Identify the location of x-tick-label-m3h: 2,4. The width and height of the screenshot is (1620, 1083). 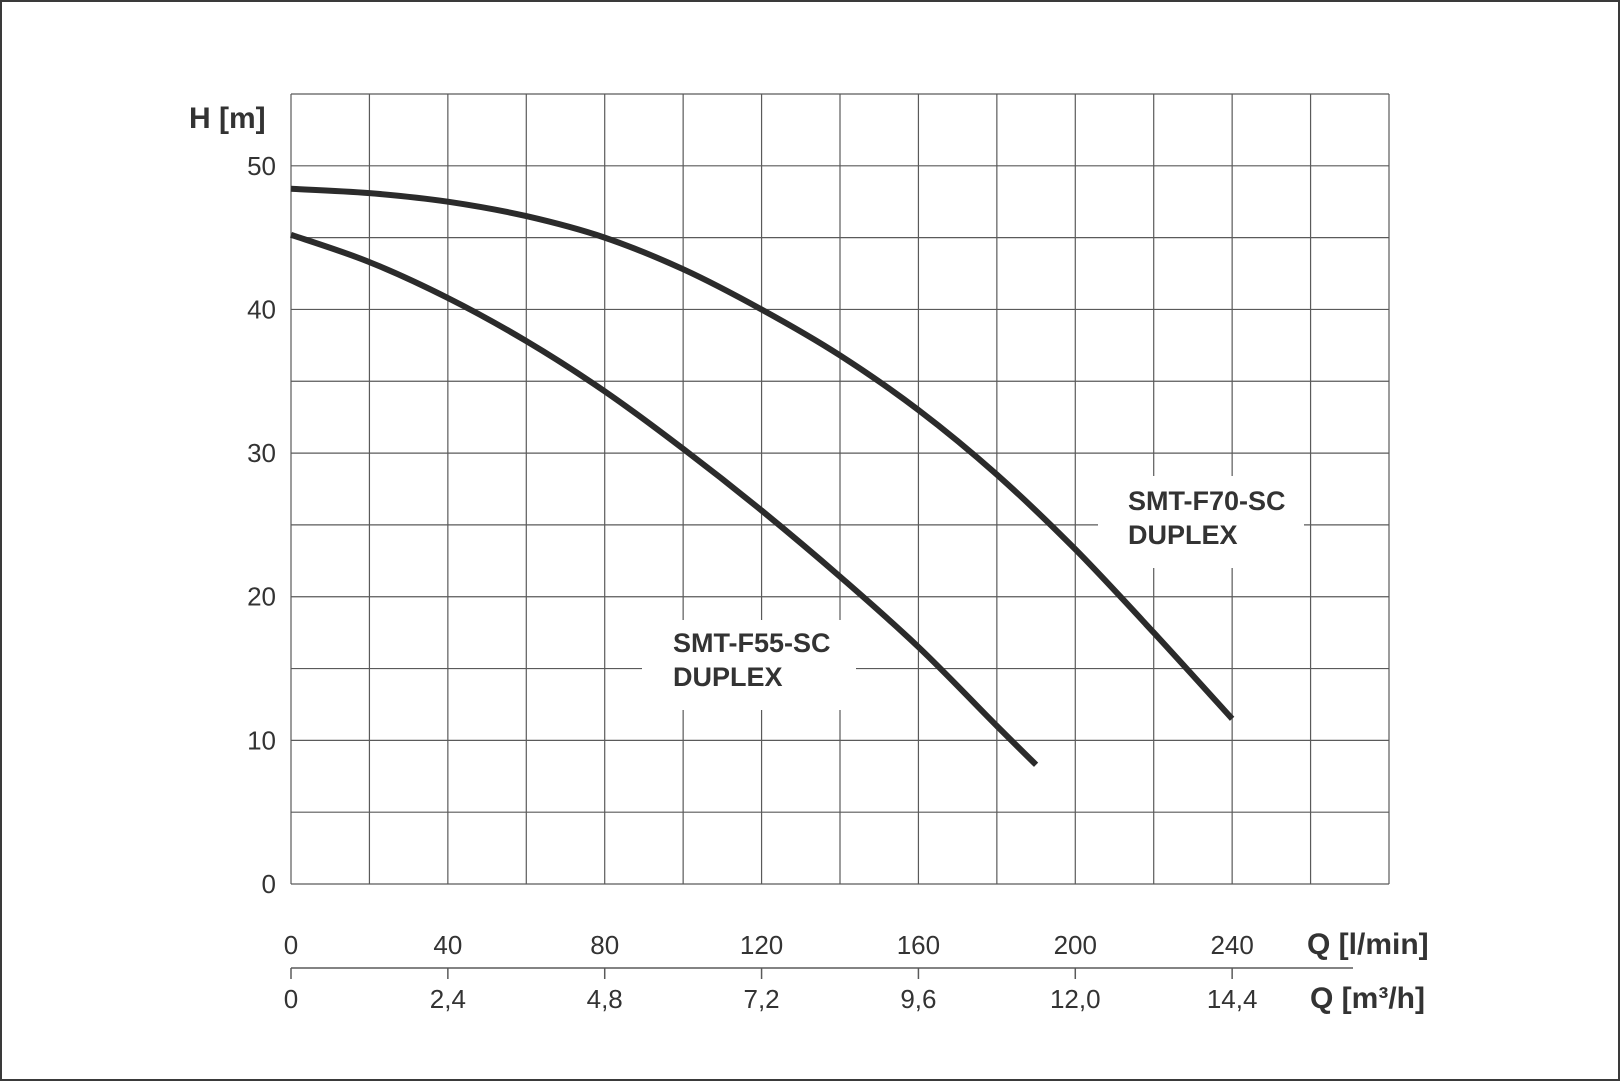
(448, 999).